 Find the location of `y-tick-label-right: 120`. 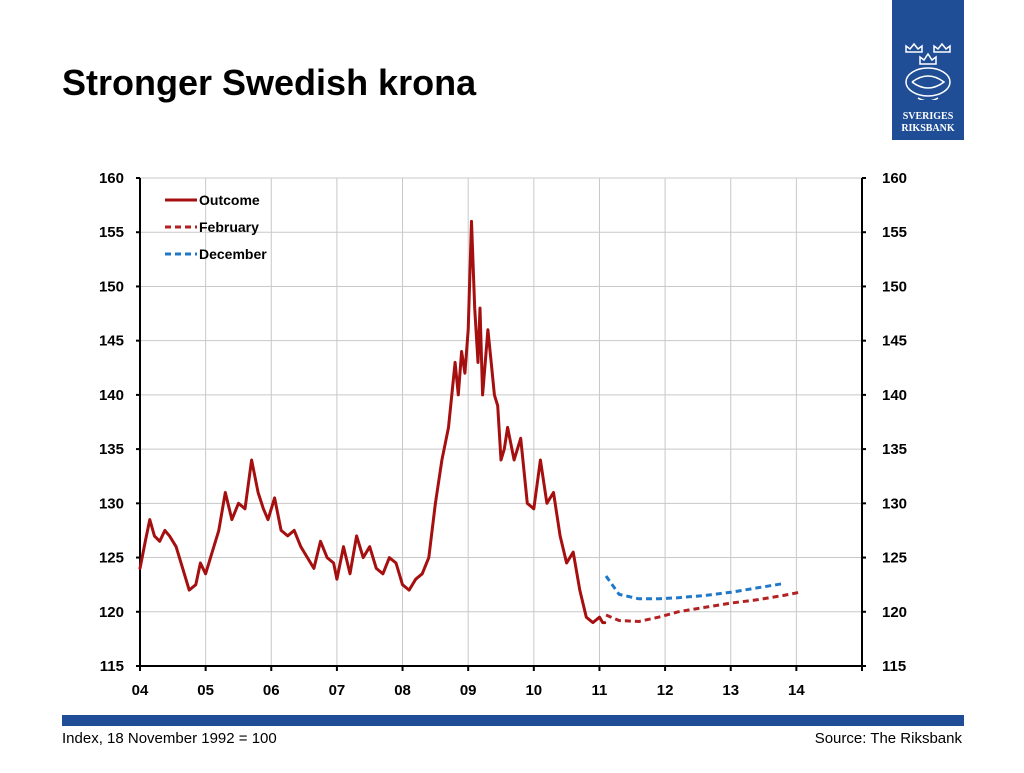

y-tick-label-right: 120 is located at coordinates (894, 612).